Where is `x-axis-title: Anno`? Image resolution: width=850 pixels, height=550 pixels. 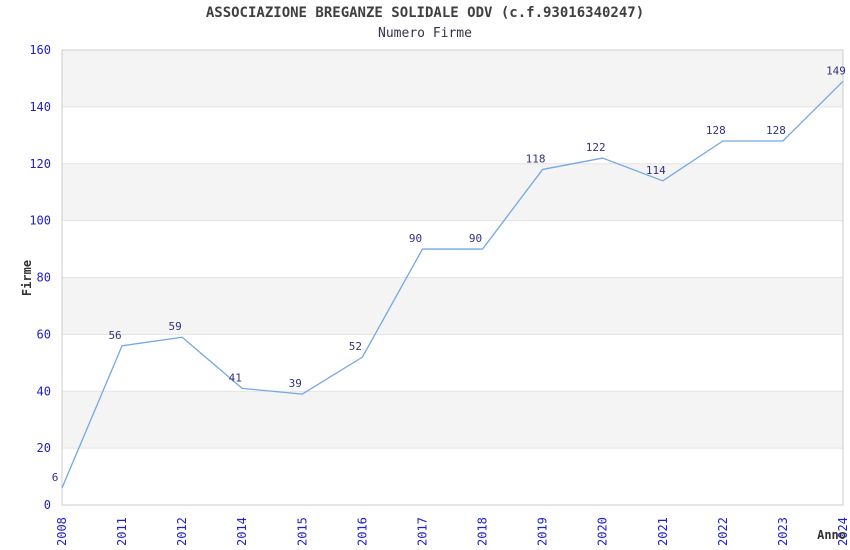
x-axis-title: Anno is located at coordinates (831, 535).